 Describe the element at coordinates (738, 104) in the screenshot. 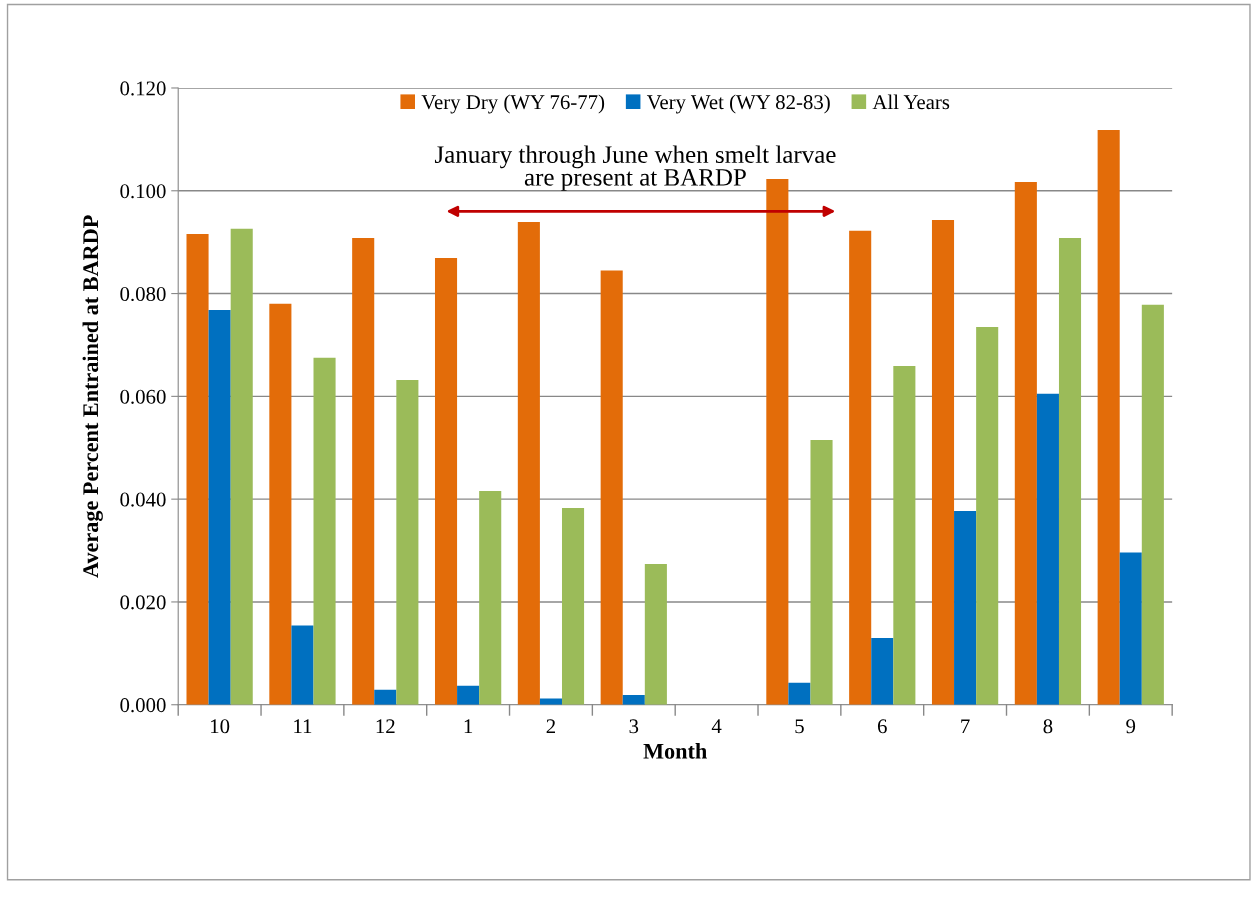

I see `legend-label: Very Wet (WY 82-83)` at that location.